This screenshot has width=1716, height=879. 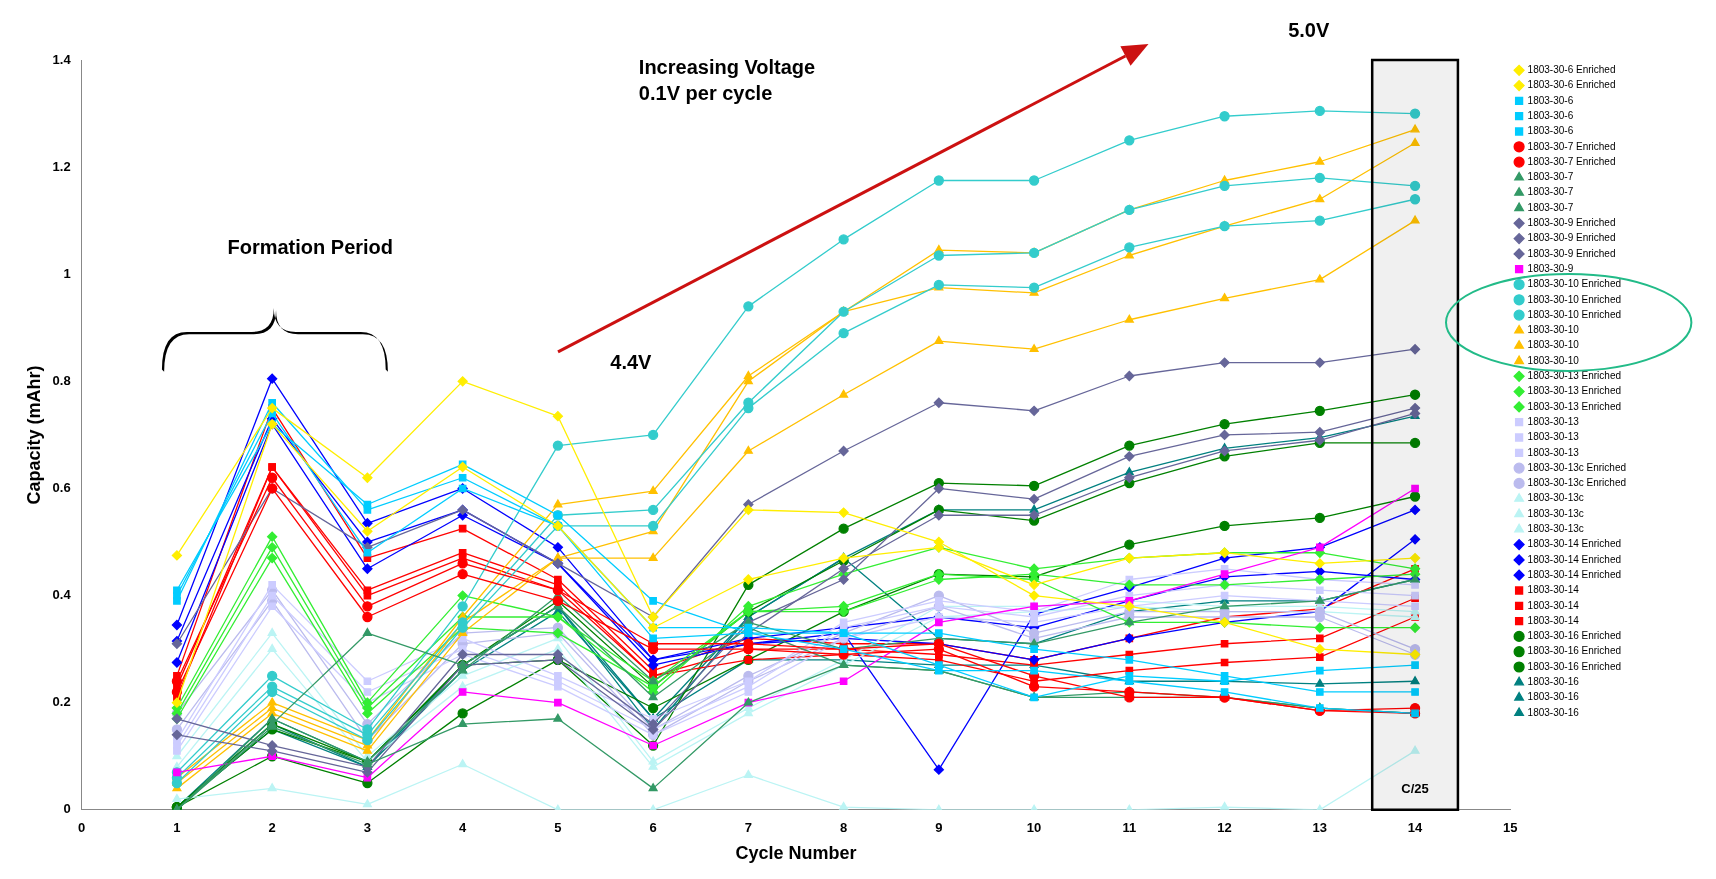 I want to click on x-tick-label: 0, so click(x=82, y=828).